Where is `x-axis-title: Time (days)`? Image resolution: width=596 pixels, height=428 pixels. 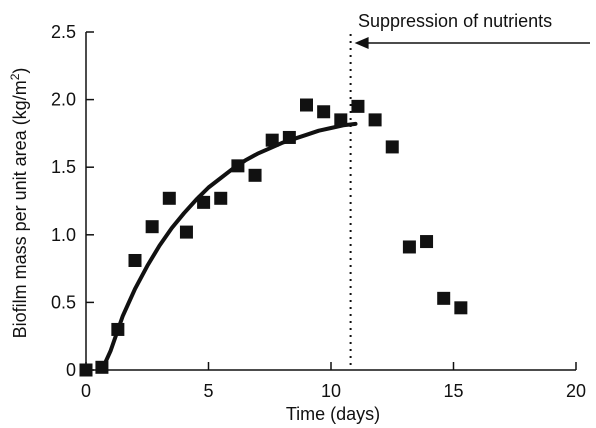
x-axis-title: Time (days) is located at coordinates (333, 414).